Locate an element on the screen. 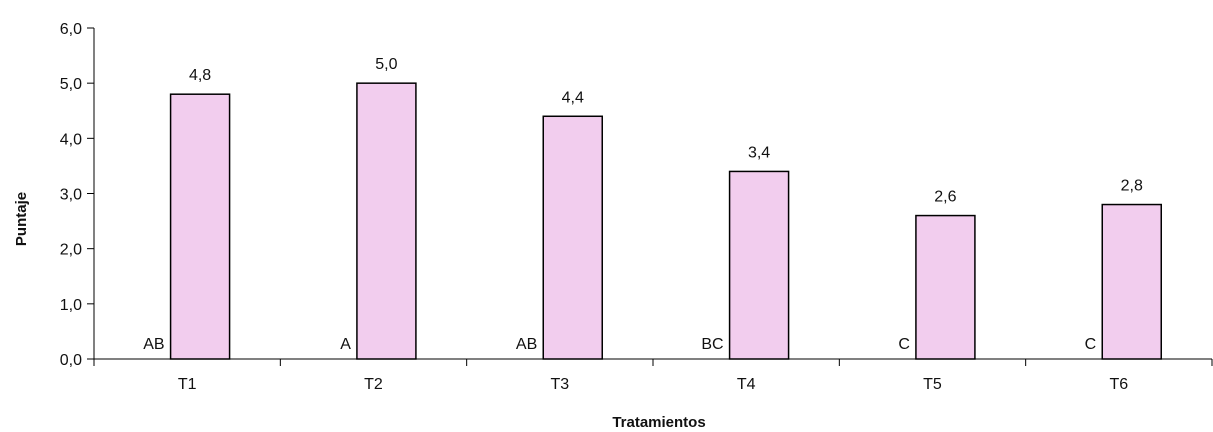 The width and height of the screenshot is (1213, 432). data-label-t3: 4,4 is located at coordinates (573, 97).